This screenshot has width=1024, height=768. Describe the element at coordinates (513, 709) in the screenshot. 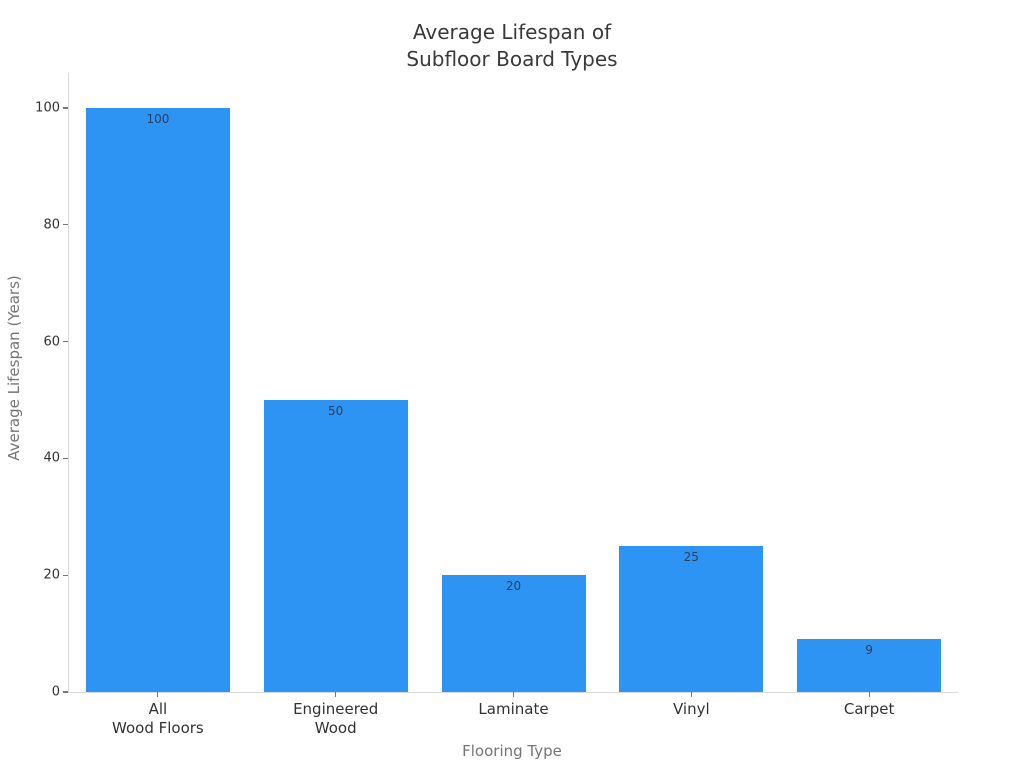

I see `x-tick-label-laminate: Laminate` at that location.